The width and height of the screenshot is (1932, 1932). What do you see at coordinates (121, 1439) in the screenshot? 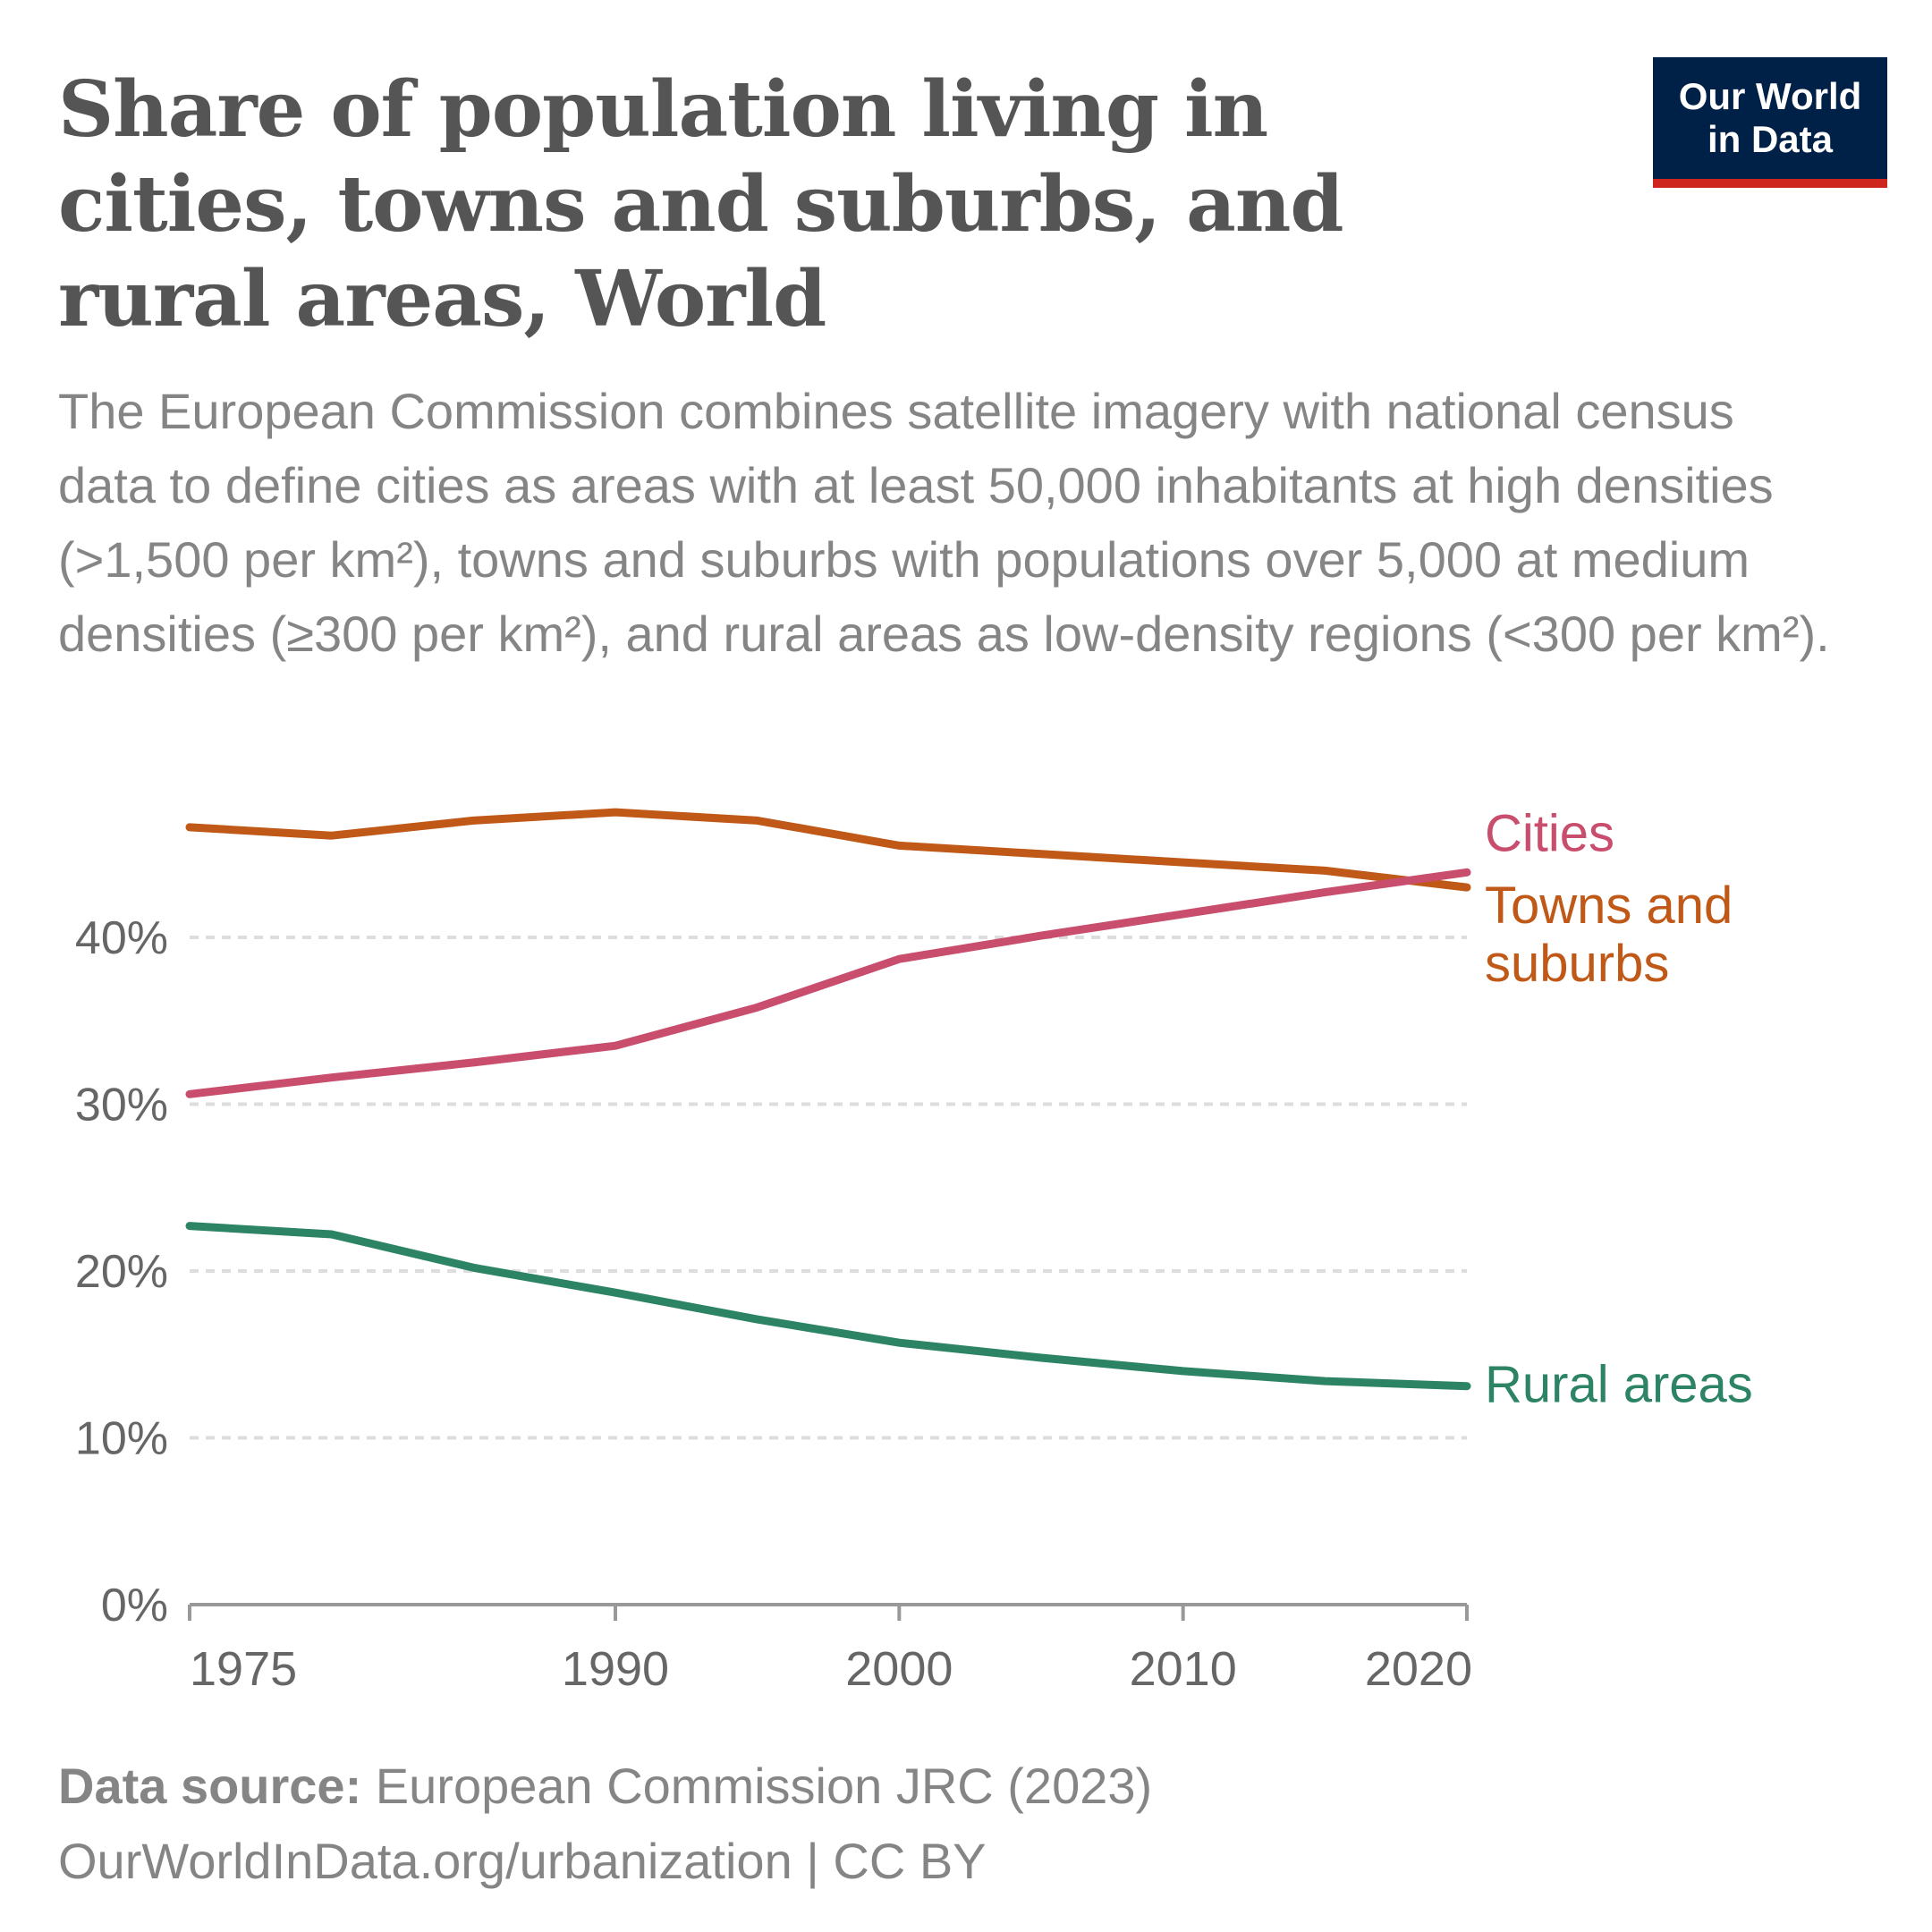
I see `y-tick-label: 10%` at bounding box center [121, 1439].